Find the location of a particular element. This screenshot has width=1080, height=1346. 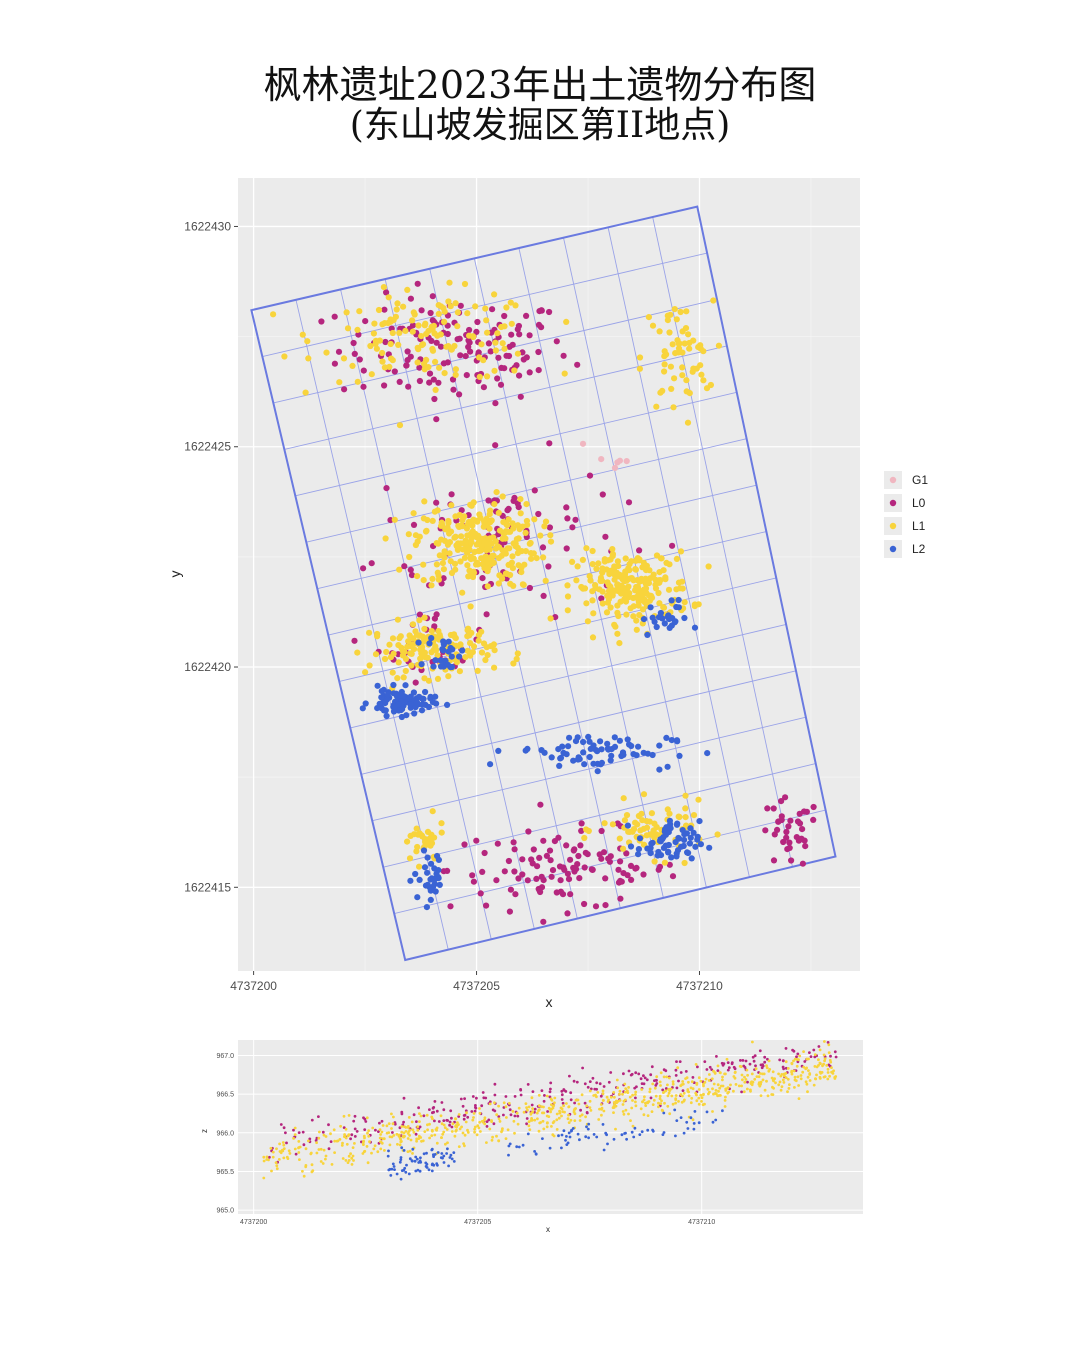

legend-label: L2 is located at coordinates (919, 549).